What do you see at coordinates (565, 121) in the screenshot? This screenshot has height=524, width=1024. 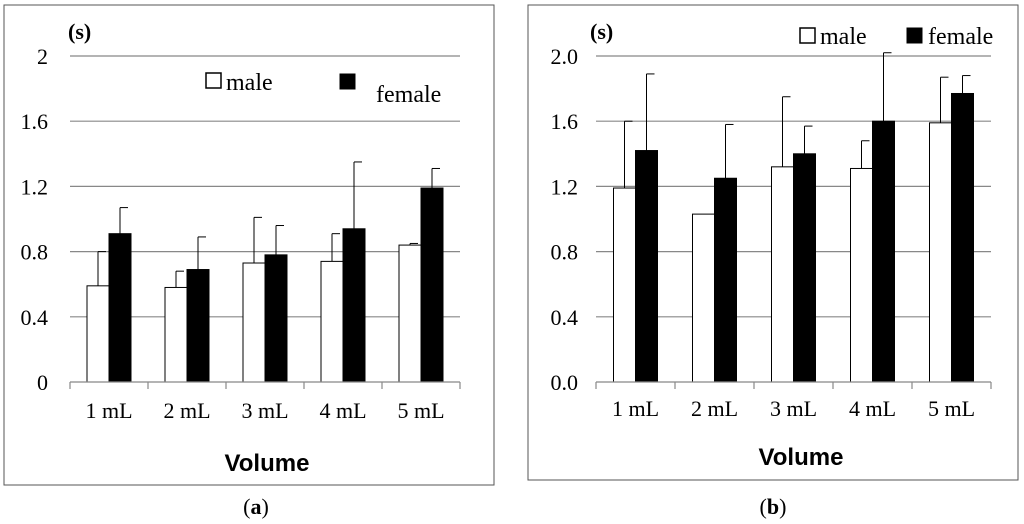 I see `panel-b-y-tick-label: 1.6` at bounding box center [565, 121].